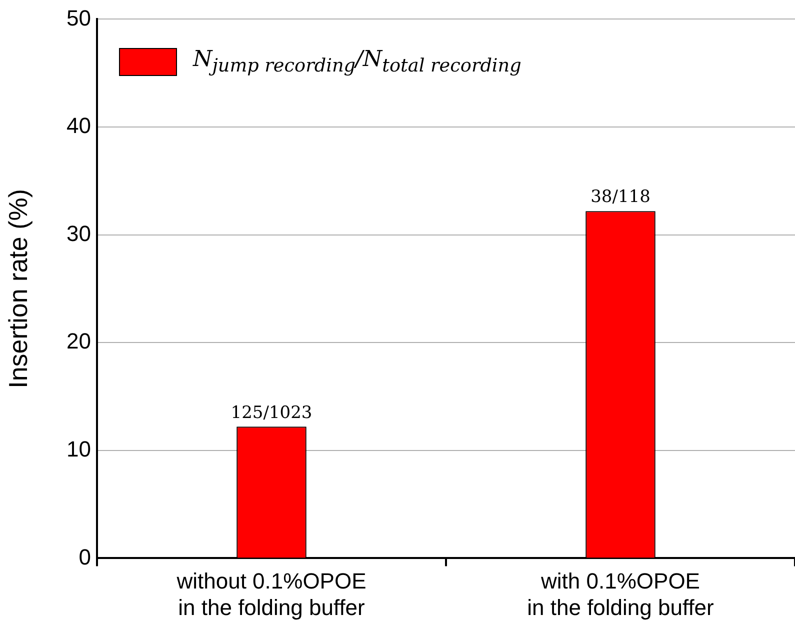 The image size is (795, 625). What do you see at coordinates (78, 125) in the screenshot?
I see `y-tick-label: 40` at bounding box center [78, 125].